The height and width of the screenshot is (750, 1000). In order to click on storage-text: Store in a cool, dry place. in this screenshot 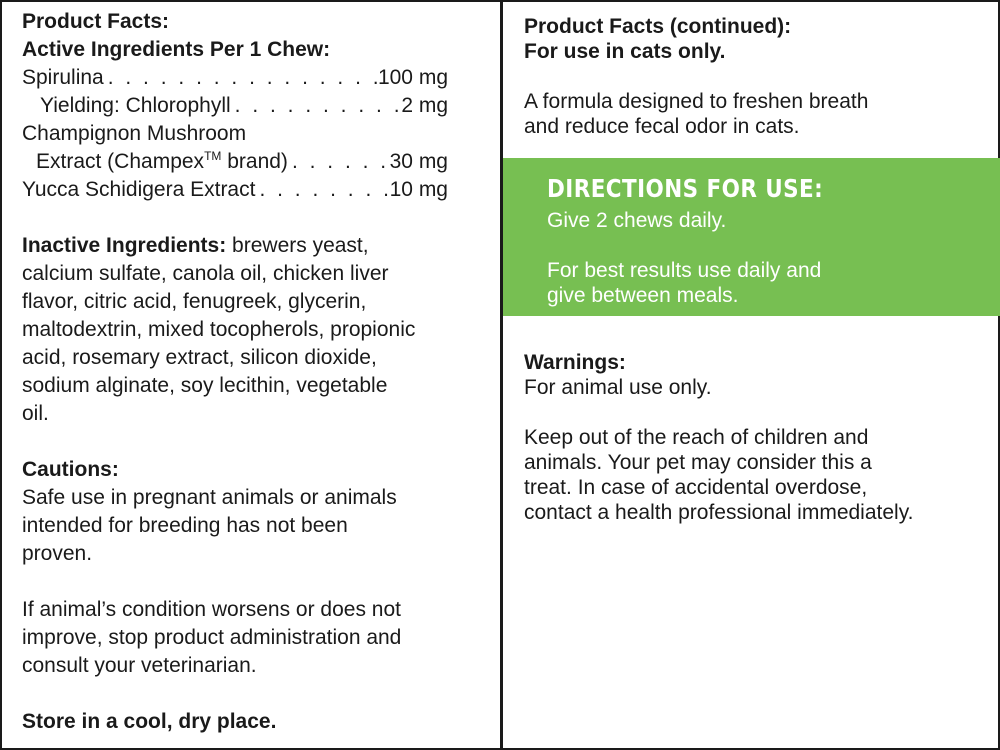, I will do `click(149, 721)`.